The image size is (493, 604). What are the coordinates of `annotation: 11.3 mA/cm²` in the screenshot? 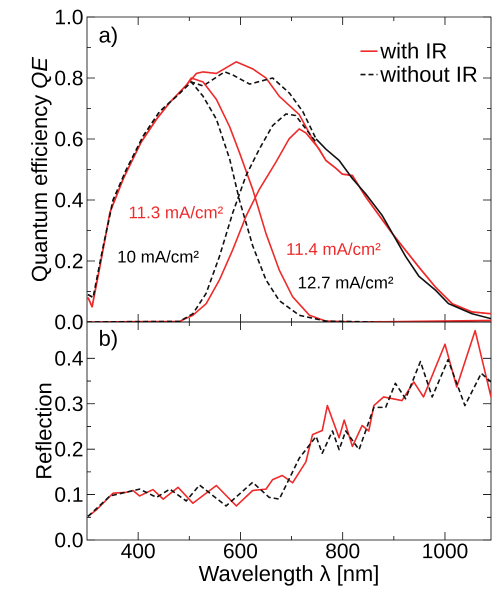 It's located at (176, 212).